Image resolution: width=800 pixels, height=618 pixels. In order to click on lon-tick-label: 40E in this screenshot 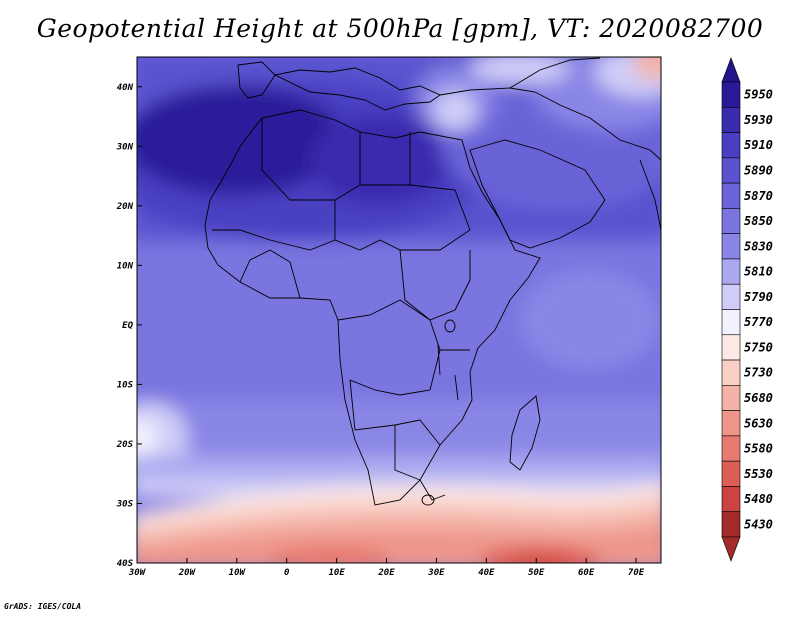, I will do `click(486, 573)`.